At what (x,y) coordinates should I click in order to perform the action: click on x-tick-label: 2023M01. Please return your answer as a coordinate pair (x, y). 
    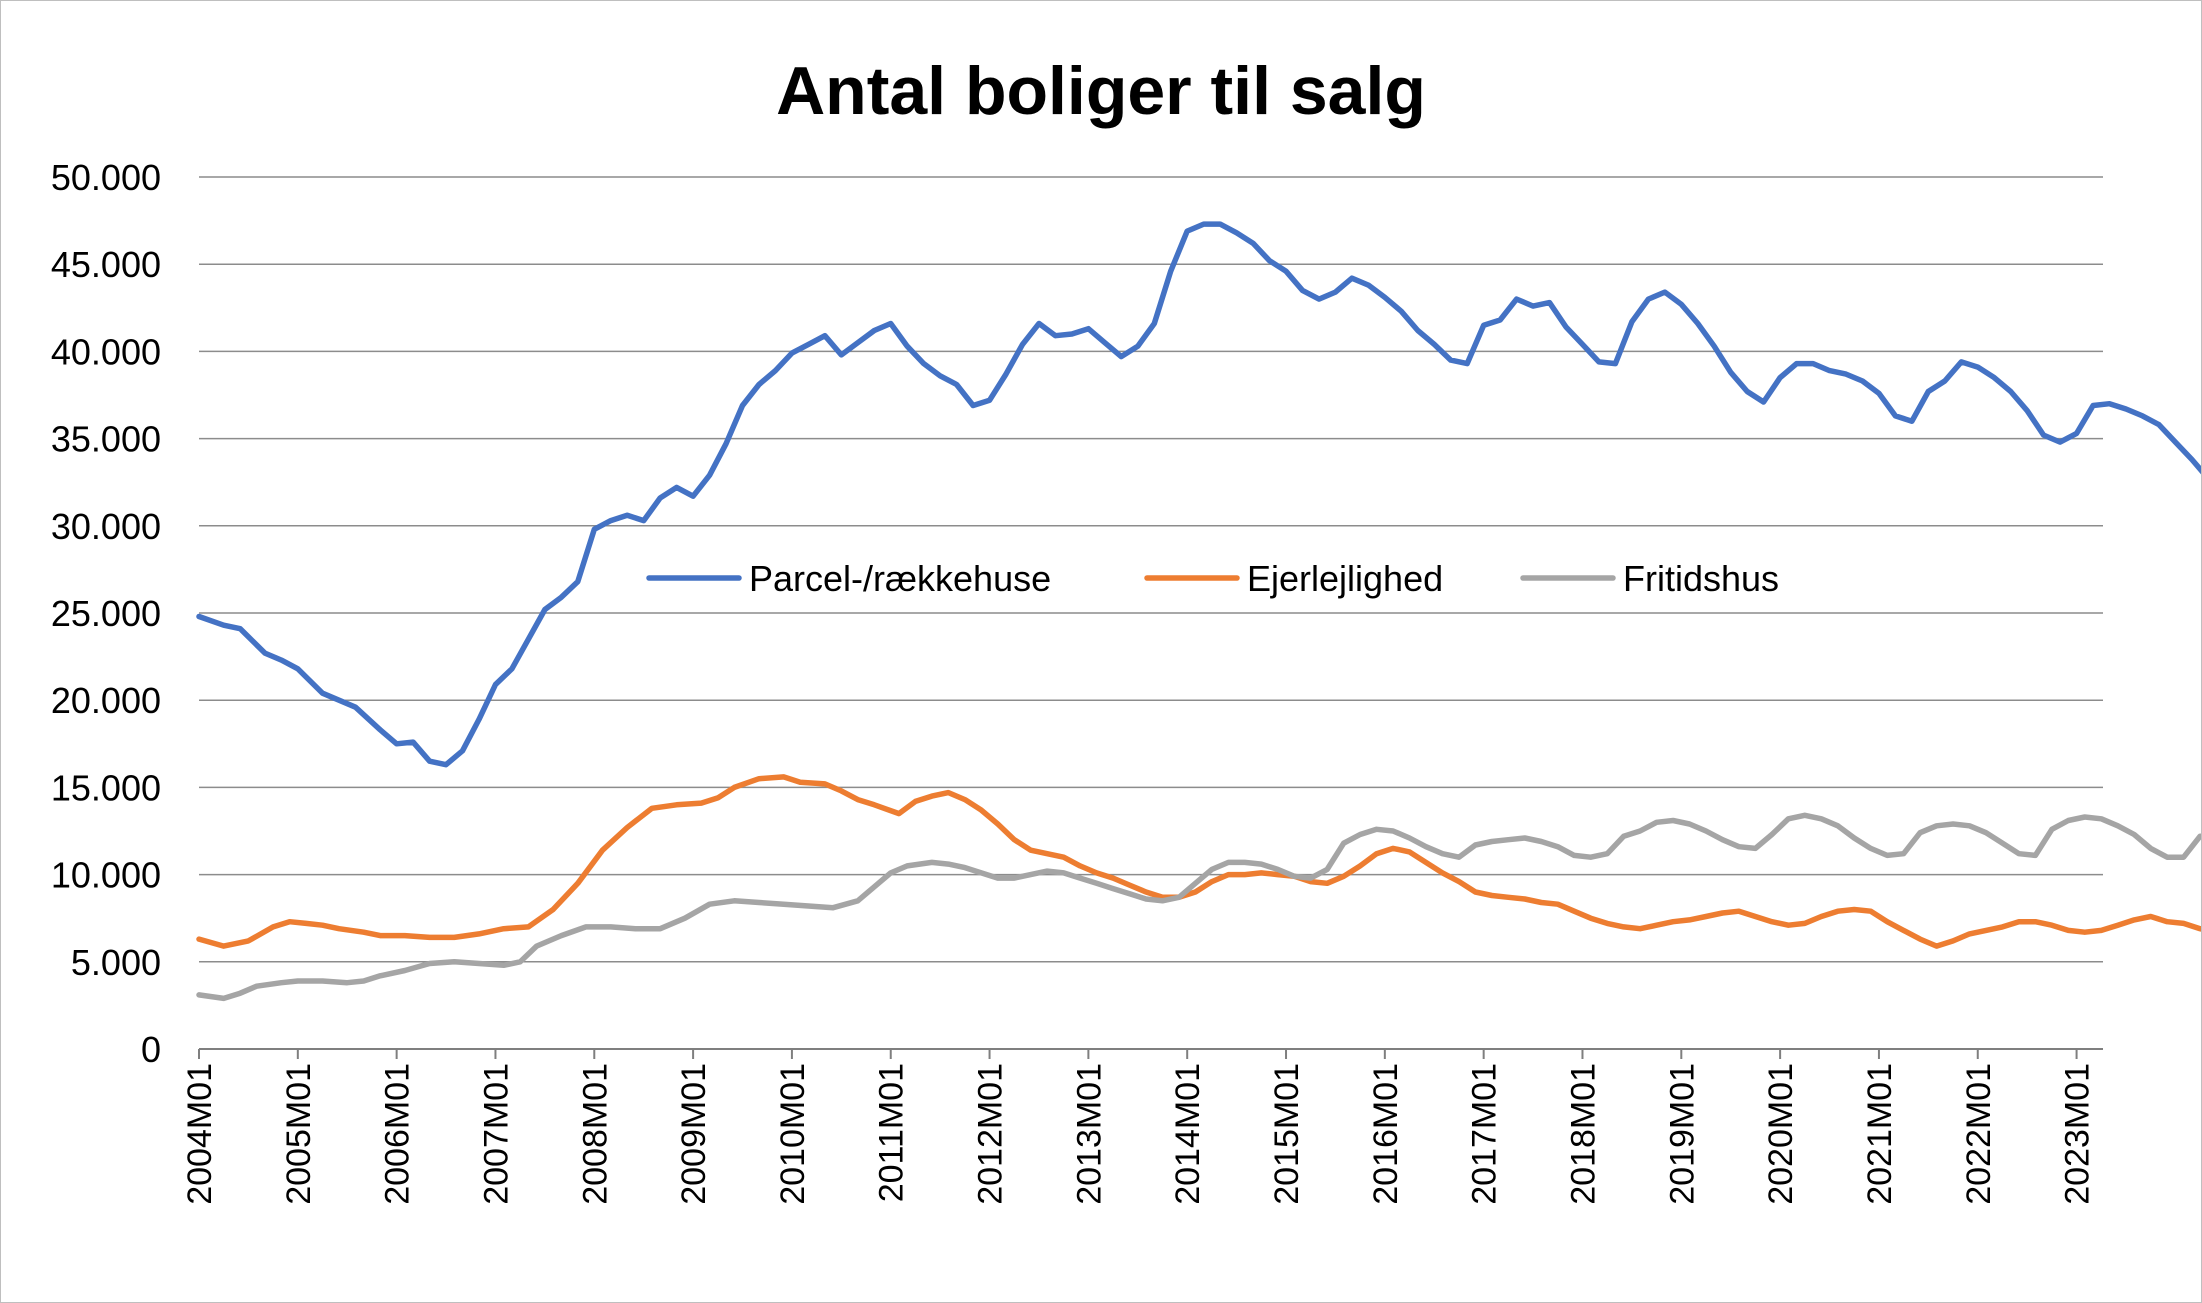
    Looking at the image, I should click on (2078, 1134).